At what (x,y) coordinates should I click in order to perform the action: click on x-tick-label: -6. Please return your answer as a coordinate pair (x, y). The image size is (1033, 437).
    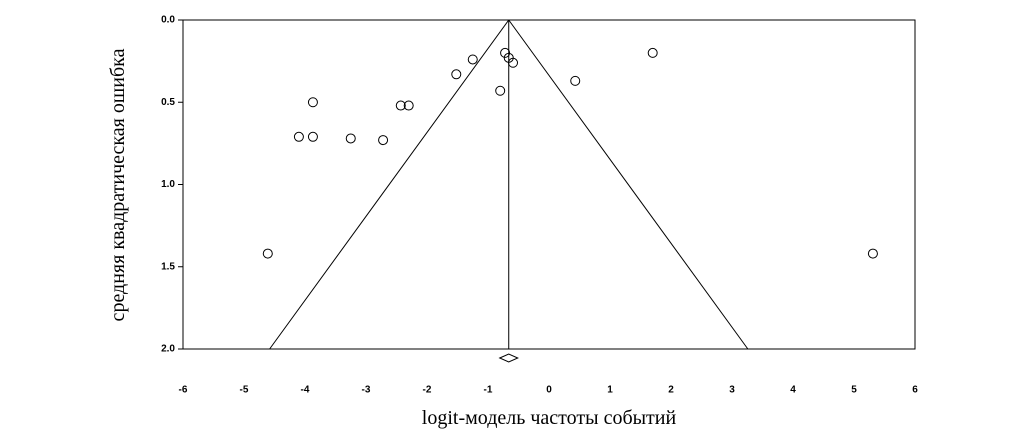
    Looking at the image, I should click on (183, 390).